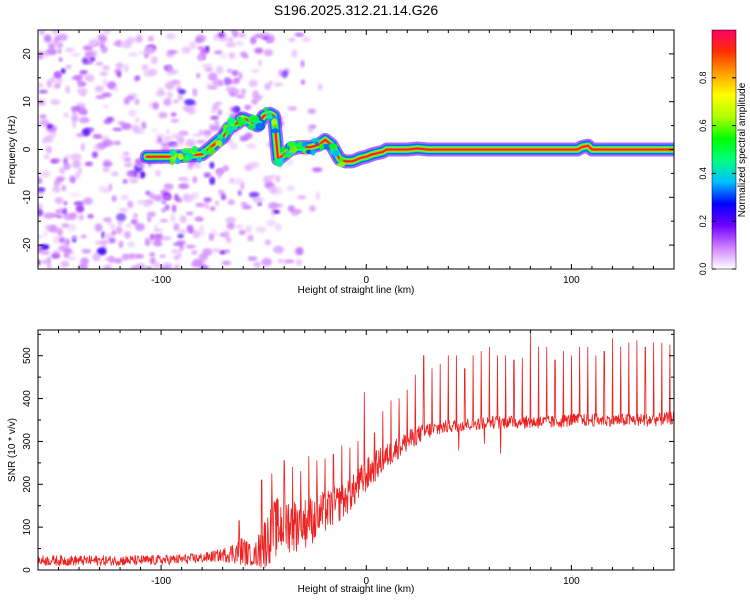  I want to click on snr-x-axis-label: Height of straight line (km), so click(356, 589).